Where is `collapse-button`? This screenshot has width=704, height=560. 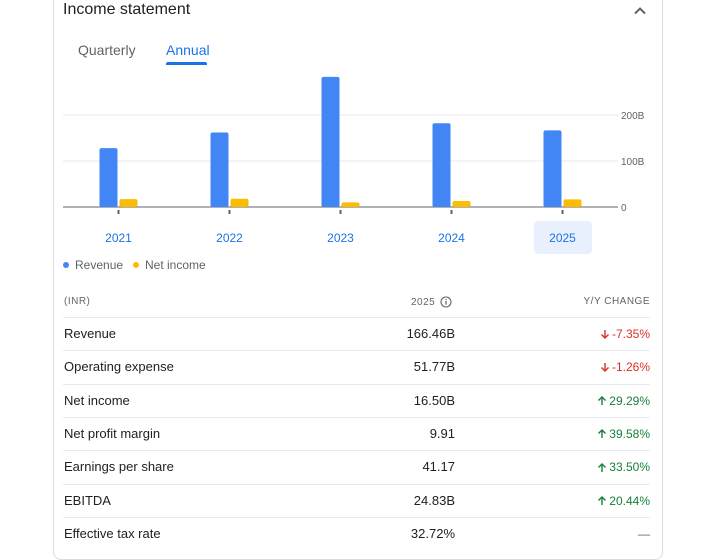 collapse-button is located at coordinates (640, 11).